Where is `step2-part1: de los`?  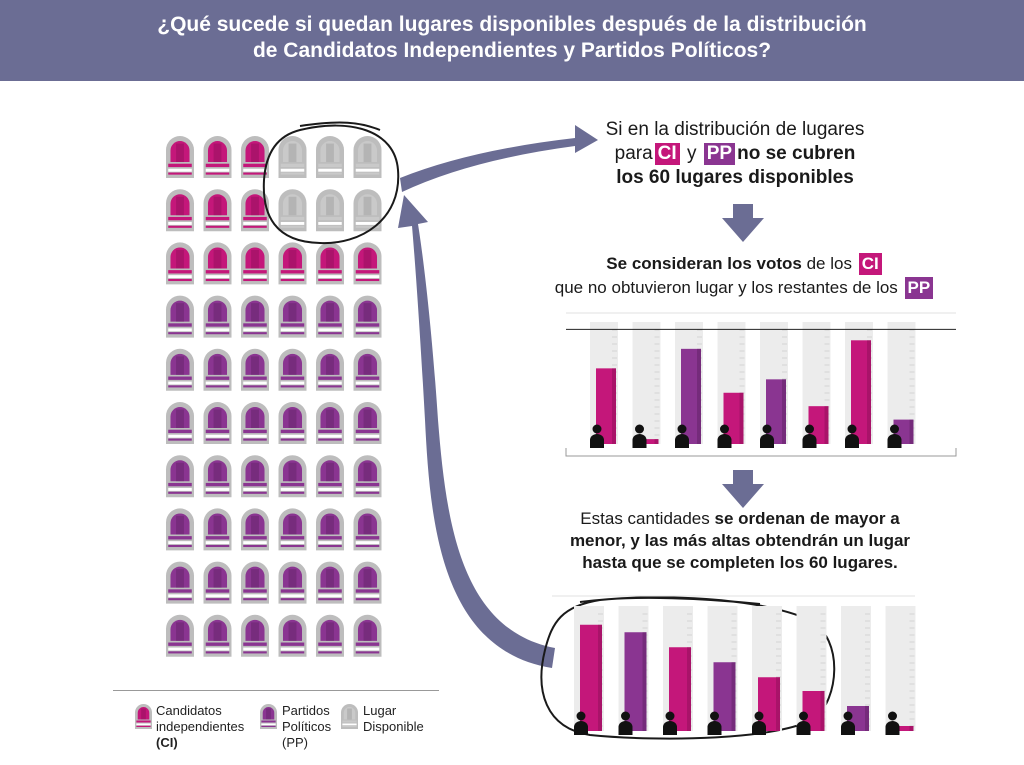
step2-part1: de los is located at coordinates (829, 263).